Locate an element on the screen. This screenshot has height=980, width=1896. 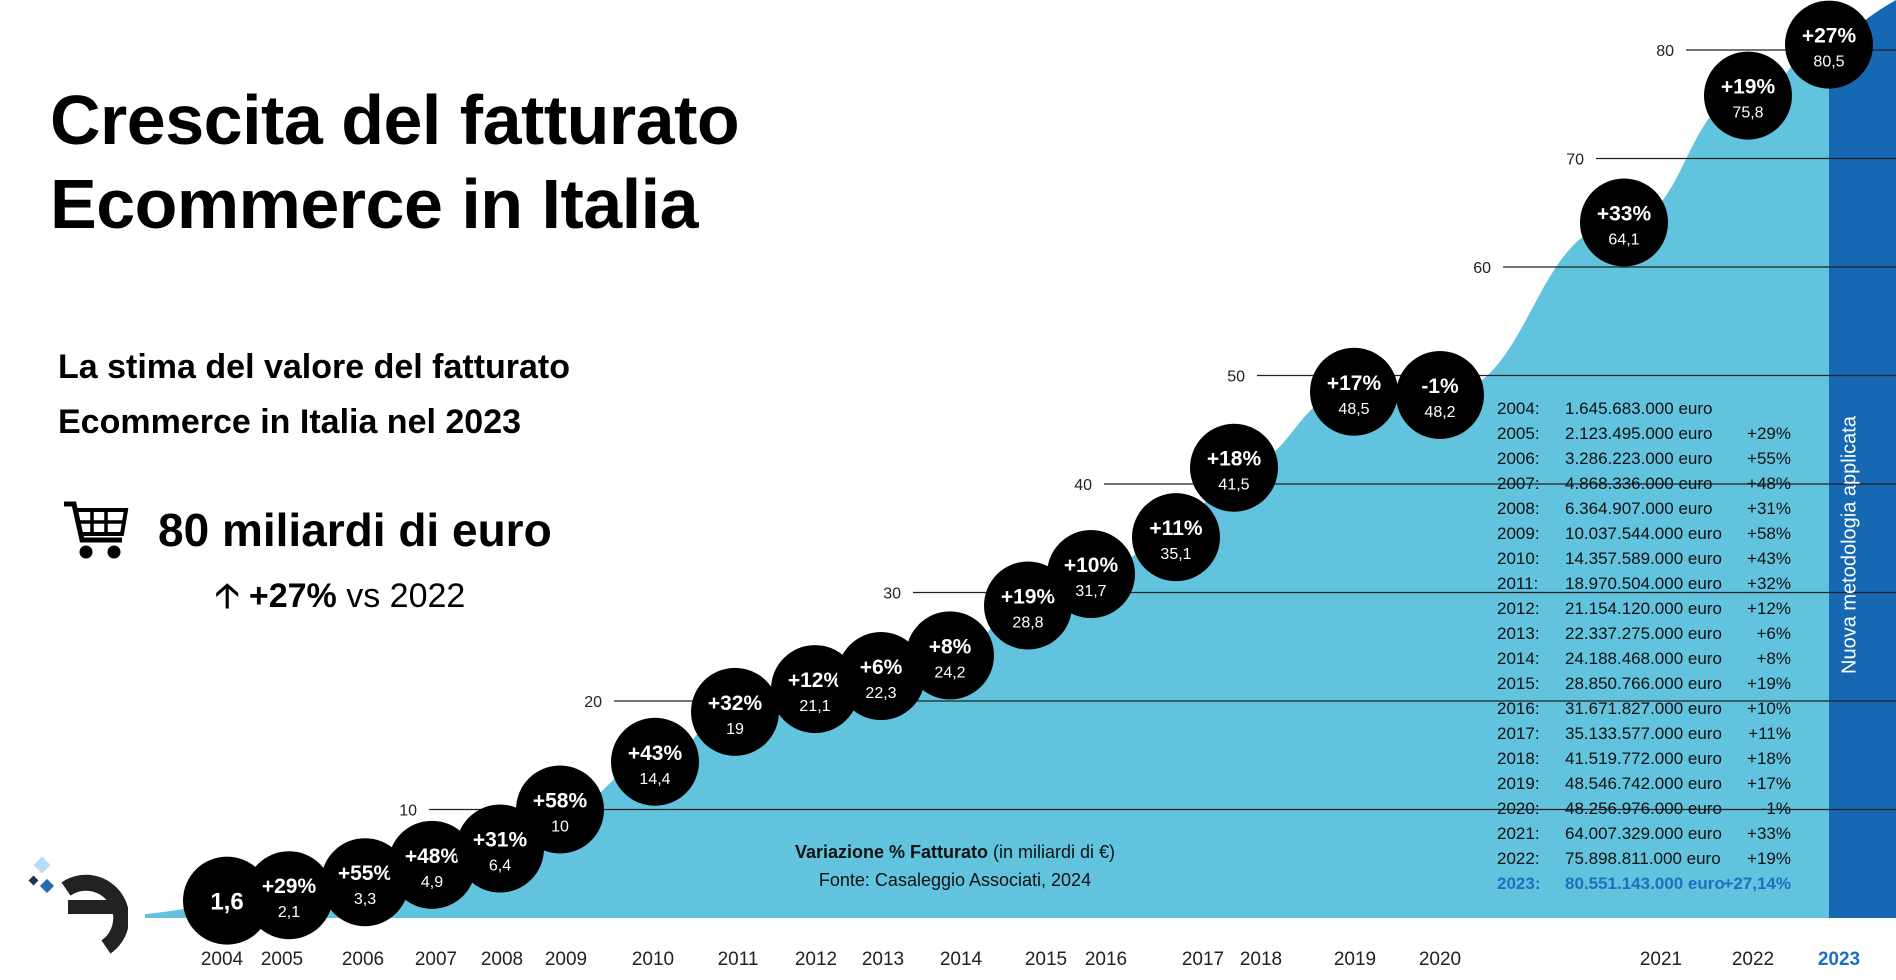
kpi-growth-value: +27% is located at coordinates (292, 596).